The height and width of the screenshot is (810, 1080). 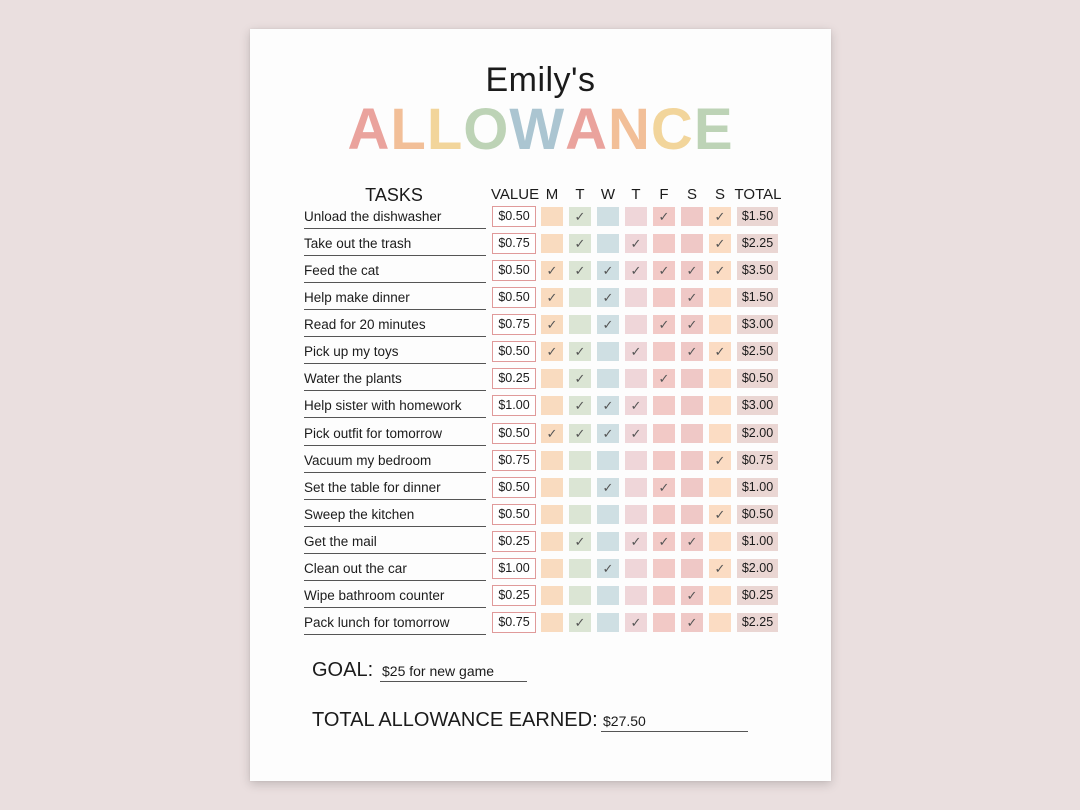 I want to click on task-value: $1.00, so click(x=514, y=406).